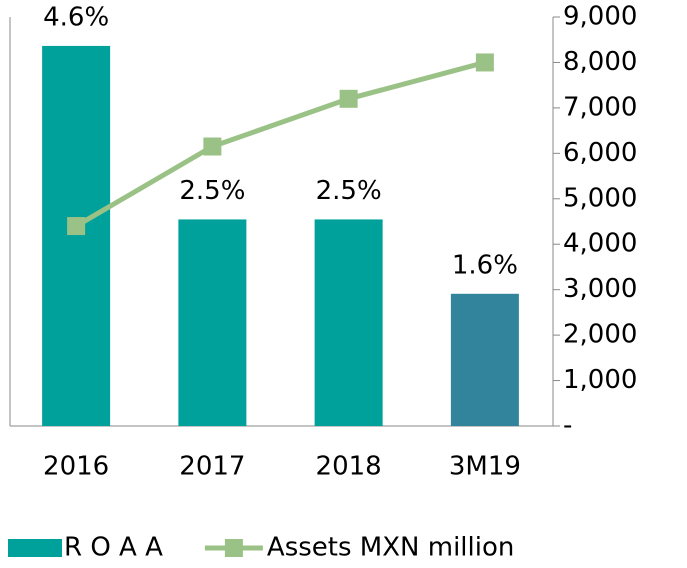 This screenshot has width=687, height=568. What do you see at coordinates (600, 17) in the screenshot?
I see `y2-tick-label: 9,000` at bounding box center [600, 17].